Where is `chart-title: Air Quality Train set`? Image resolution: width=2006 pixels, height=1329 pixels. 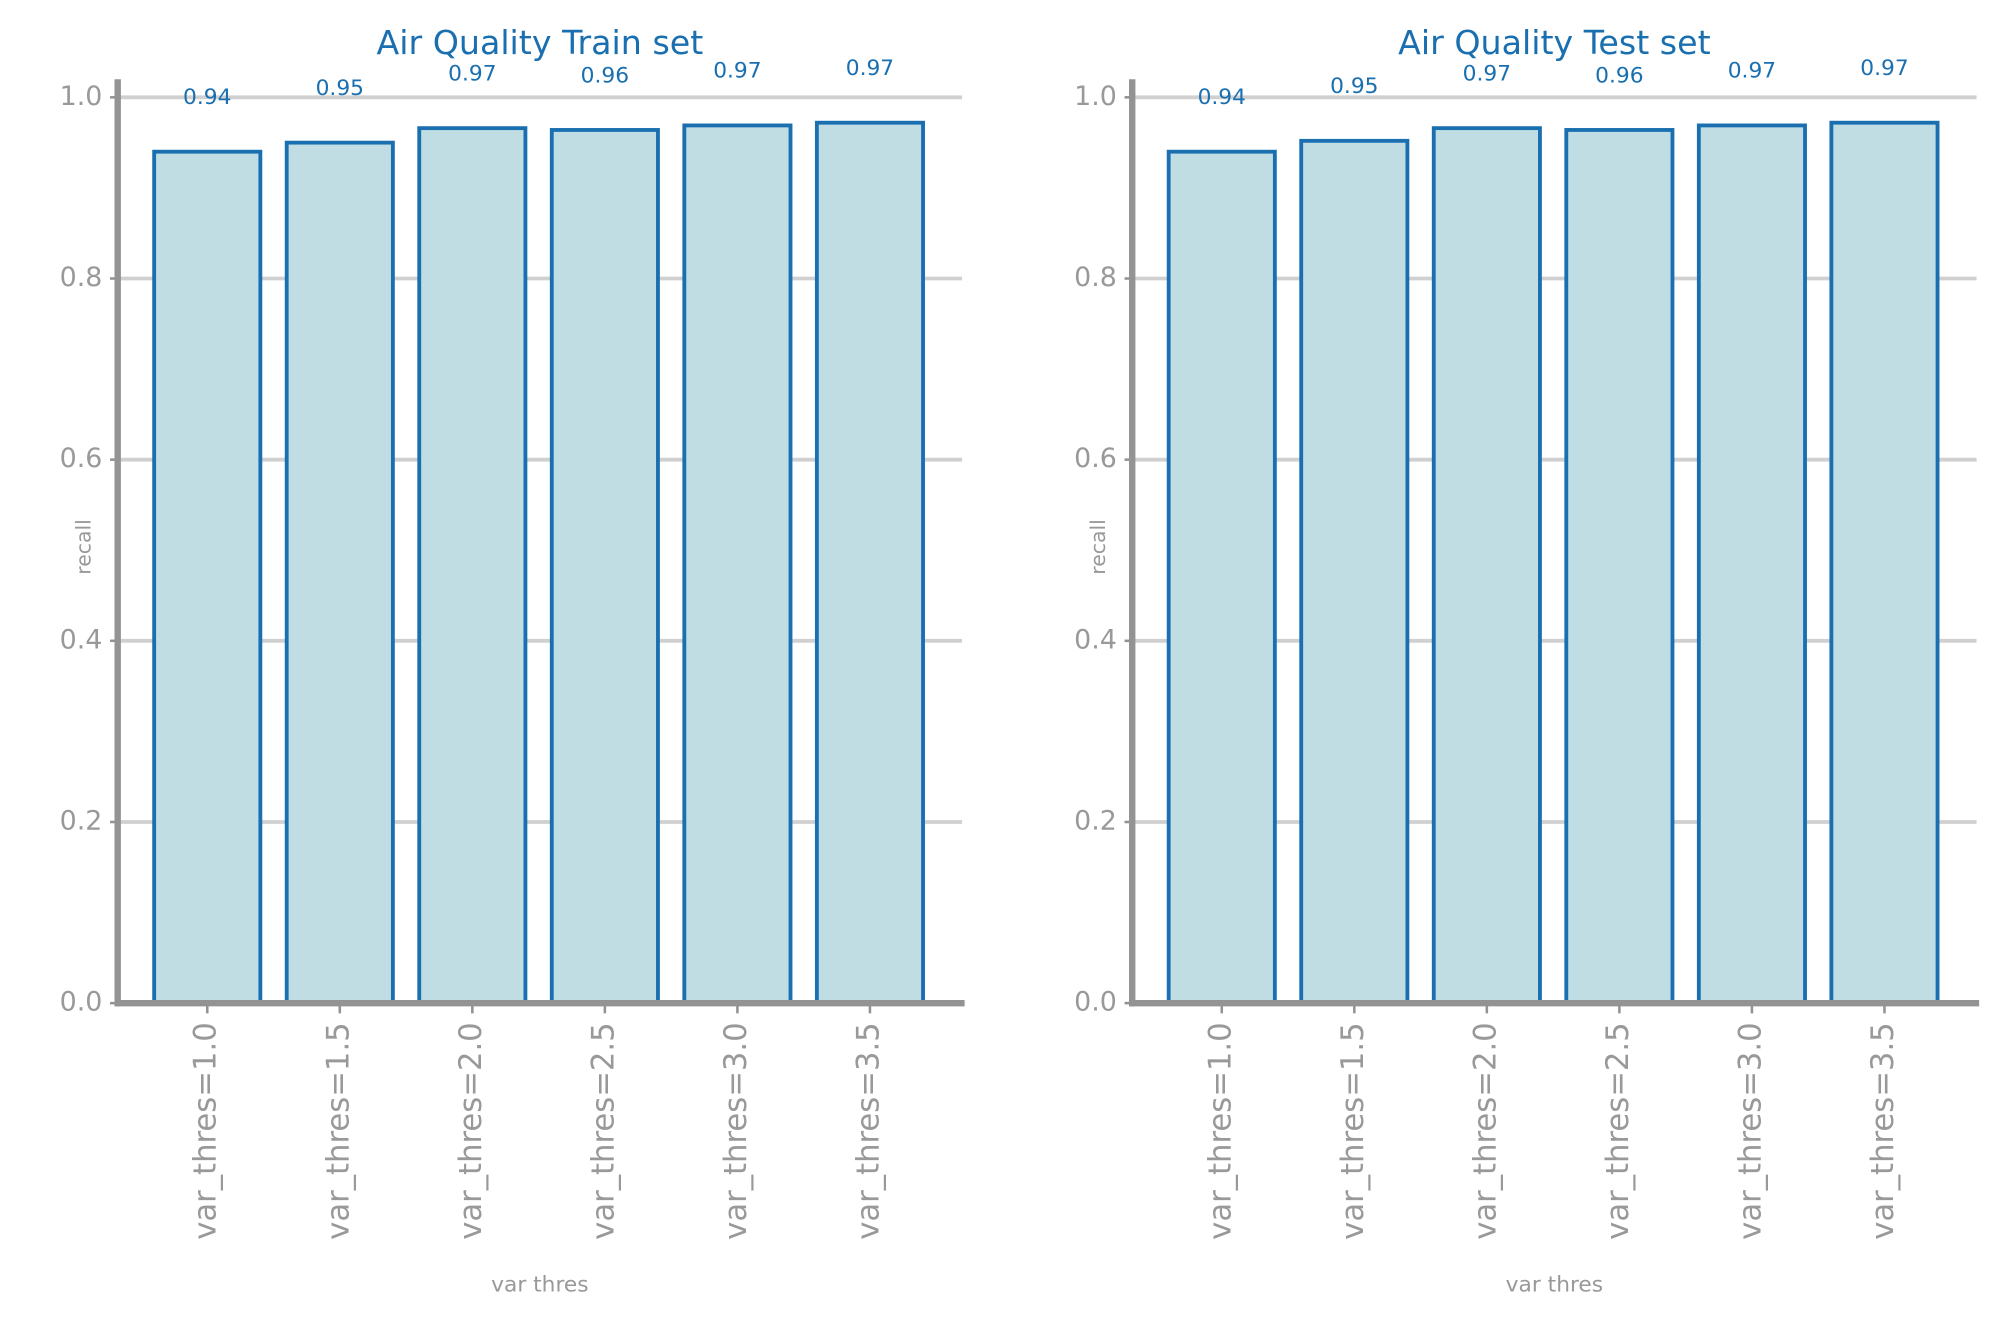
chart-title: Air Quality Train set is located at coordinates (539, 42).